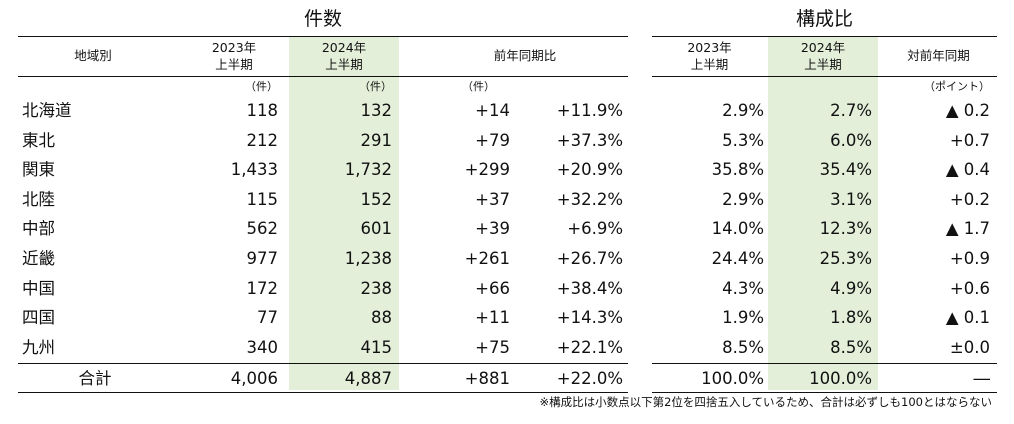 This screenshot has width=1014, height=424. Describe the element at coordinates (845, 170) in the screenshot. I see `cell-s2024: 35.4%` at that location.